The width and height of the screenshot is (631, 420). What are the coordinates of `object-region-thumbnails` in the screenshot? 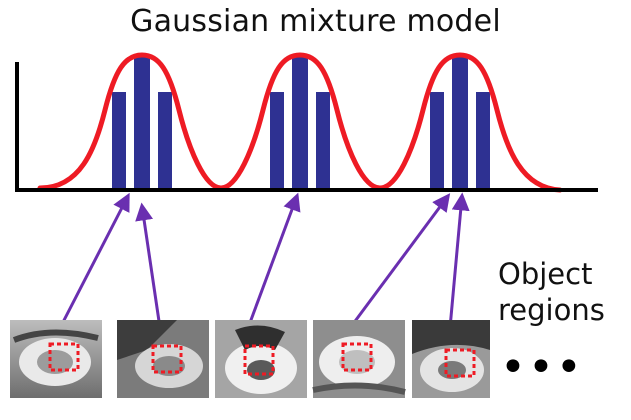 It's located at (250, 359).